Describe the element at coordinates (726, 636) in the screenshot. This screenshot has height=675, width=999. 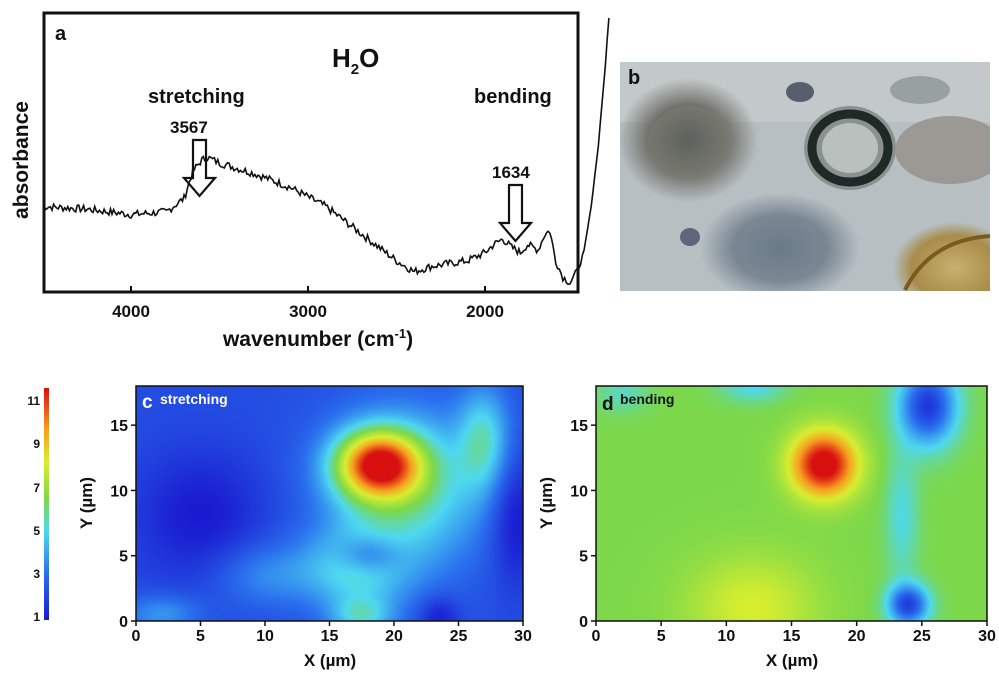
I see `map-d-x-tick-label-10: 10` at that location.